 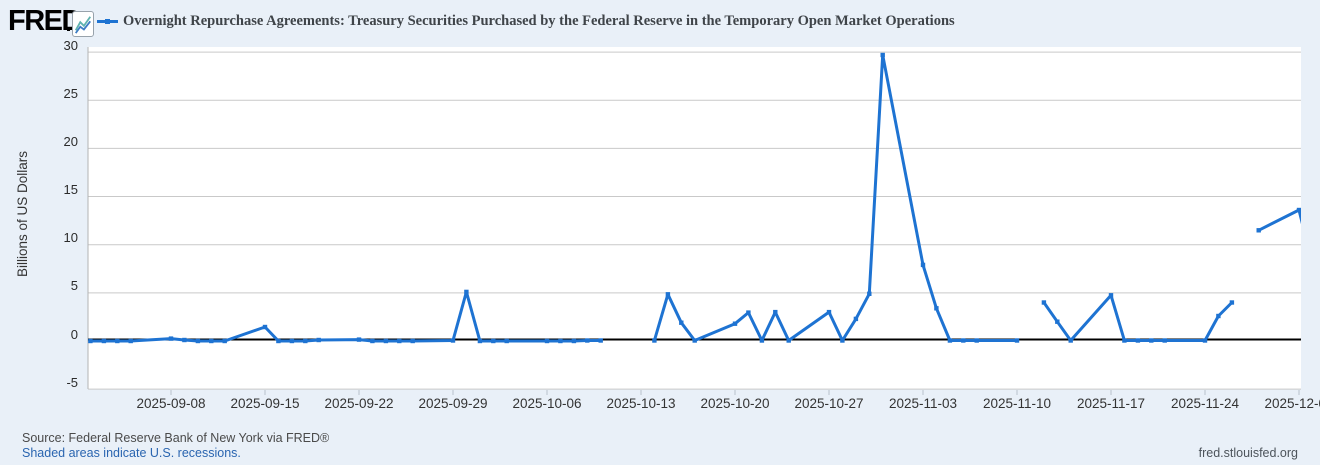 I want to click on y-tick-label: 30, so click(x=70, y=45).